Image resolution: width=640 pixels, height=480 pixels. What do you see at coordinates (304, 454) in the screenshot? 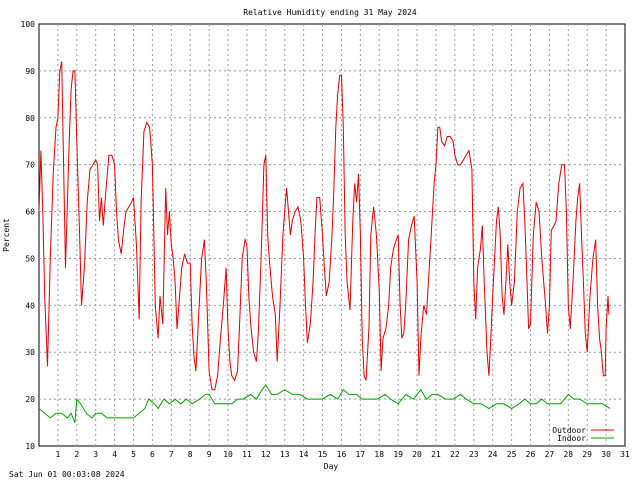
I see `x-tick-label: 14` at bounding box center [304, 454].